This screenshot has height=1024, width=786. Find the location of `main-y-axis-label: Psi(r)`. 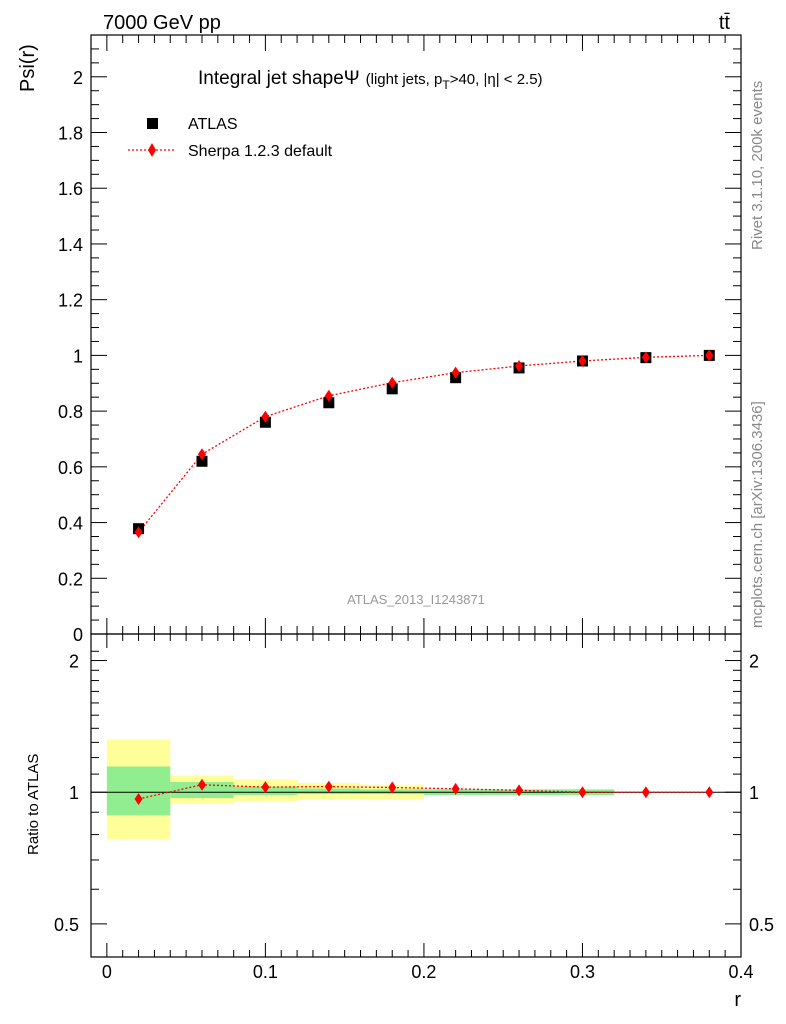

main-y-axis-label: Psi(r) is located at coordinates (28, 68).